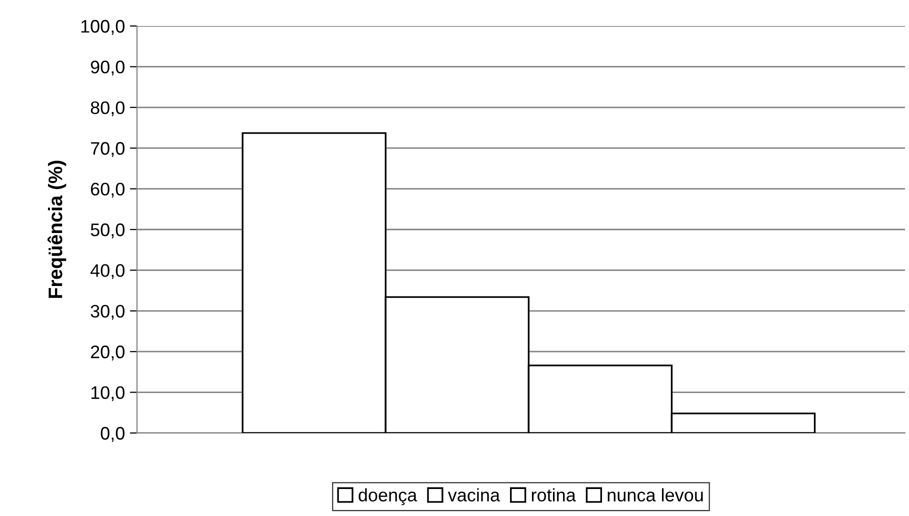 The width and height of the screenshot is (909, 516). What do you see at coordinates (57, 229) in the screenshot?
I see `y-axis-title: Freqüência (%)` at bounding box center [57, 229].